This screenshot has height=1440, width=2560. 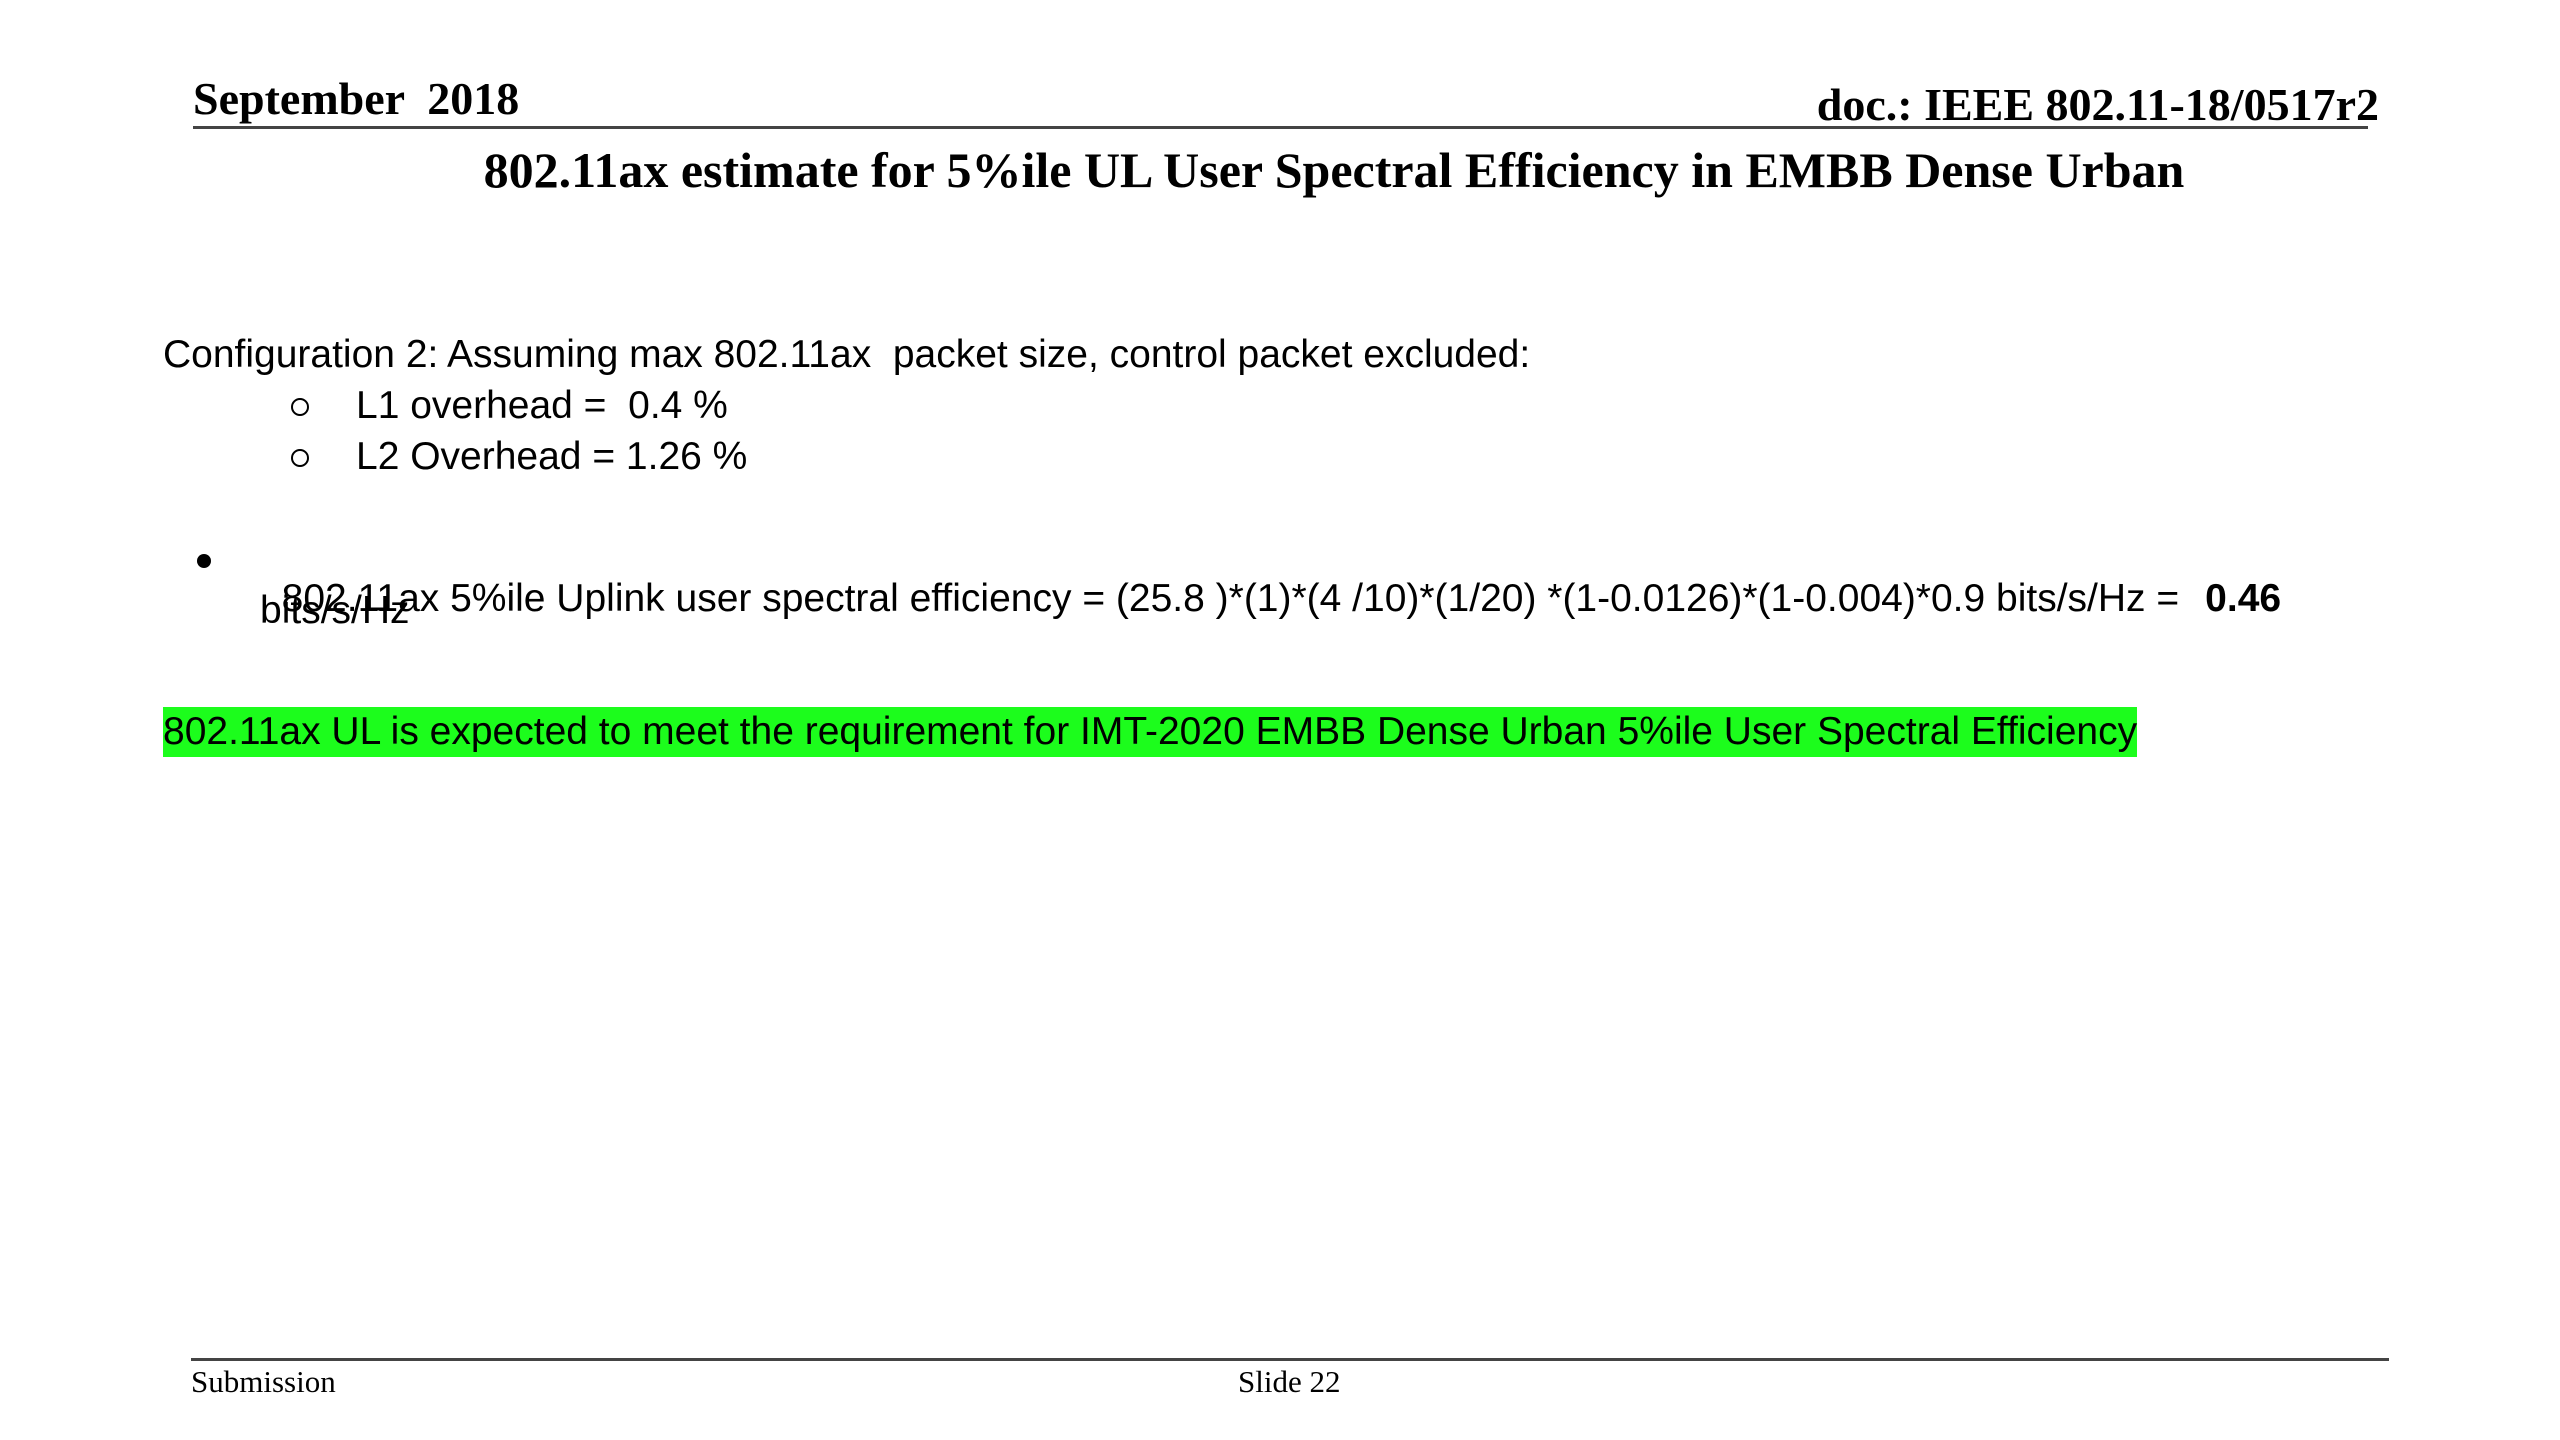 I want to click on config-item: L2 Overhead = 1.26 %, so click(x=552, y=456).